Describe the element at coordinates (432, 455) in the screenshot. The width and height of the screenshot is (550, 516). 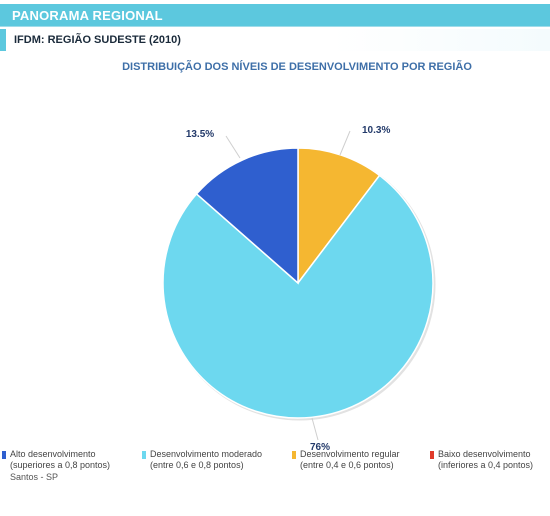
I see `legend-swatch-baixo` at that location.